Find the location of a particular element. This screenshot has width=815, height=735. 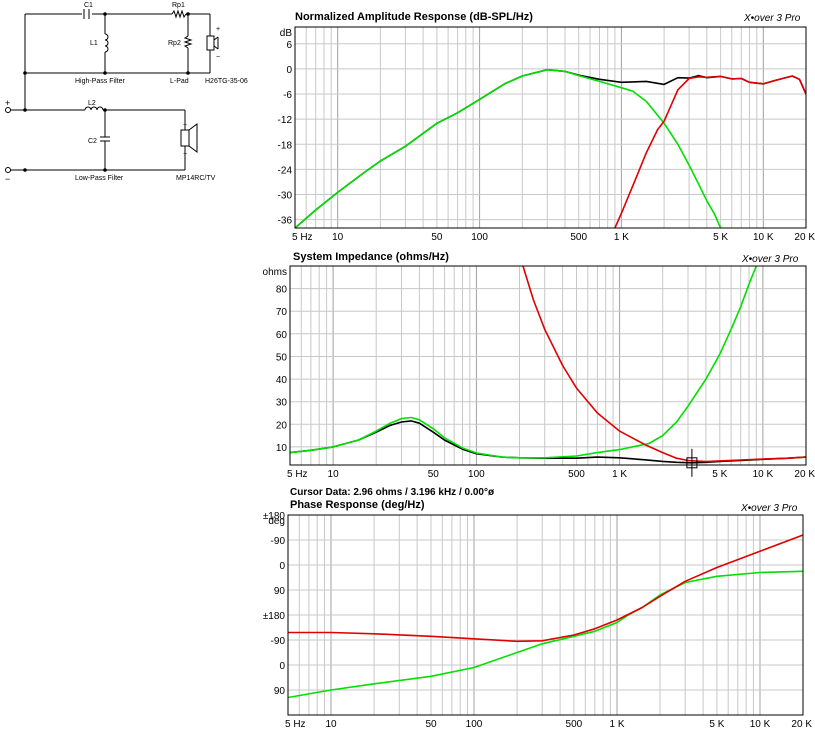

amplitude-brand: X•over 3 Pro is located at coordinates (772, 18).